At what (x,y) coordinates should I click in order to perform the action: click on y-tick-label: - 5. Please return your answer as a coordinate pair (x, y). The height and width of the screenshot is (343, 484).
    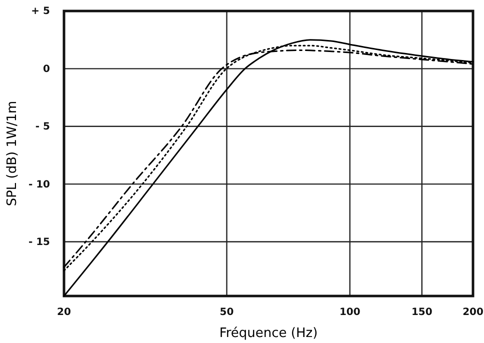
    Looking at the image, I should click on (42, 127).